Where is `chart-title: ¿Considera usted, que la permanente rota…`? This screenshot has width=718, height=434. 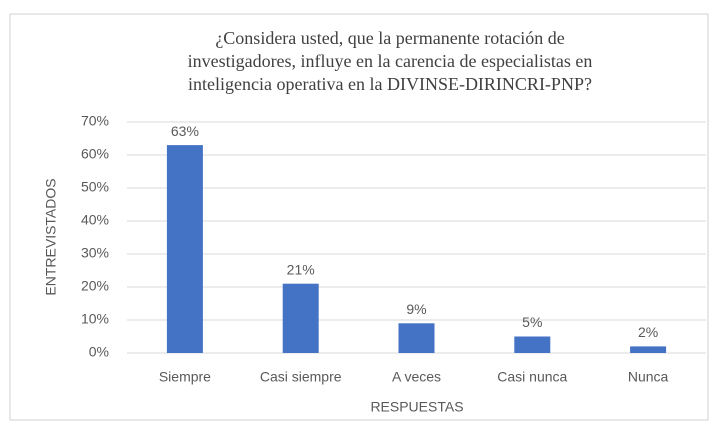
chart-title: ¿Considera usted, que la permanente rota… is located at coordinates (389, 38).